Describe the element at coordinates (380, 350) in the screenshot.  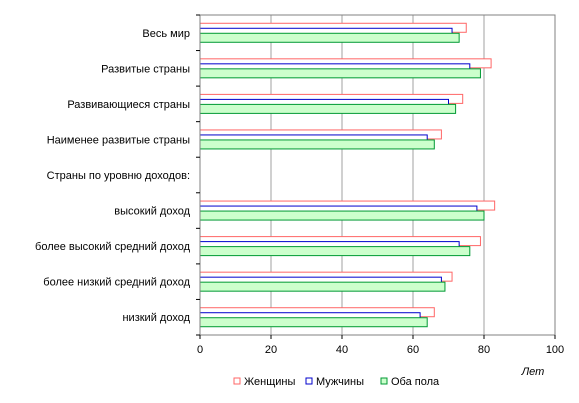
I see `x-tick-labels: 0 20 40 60 80 100` at that location.